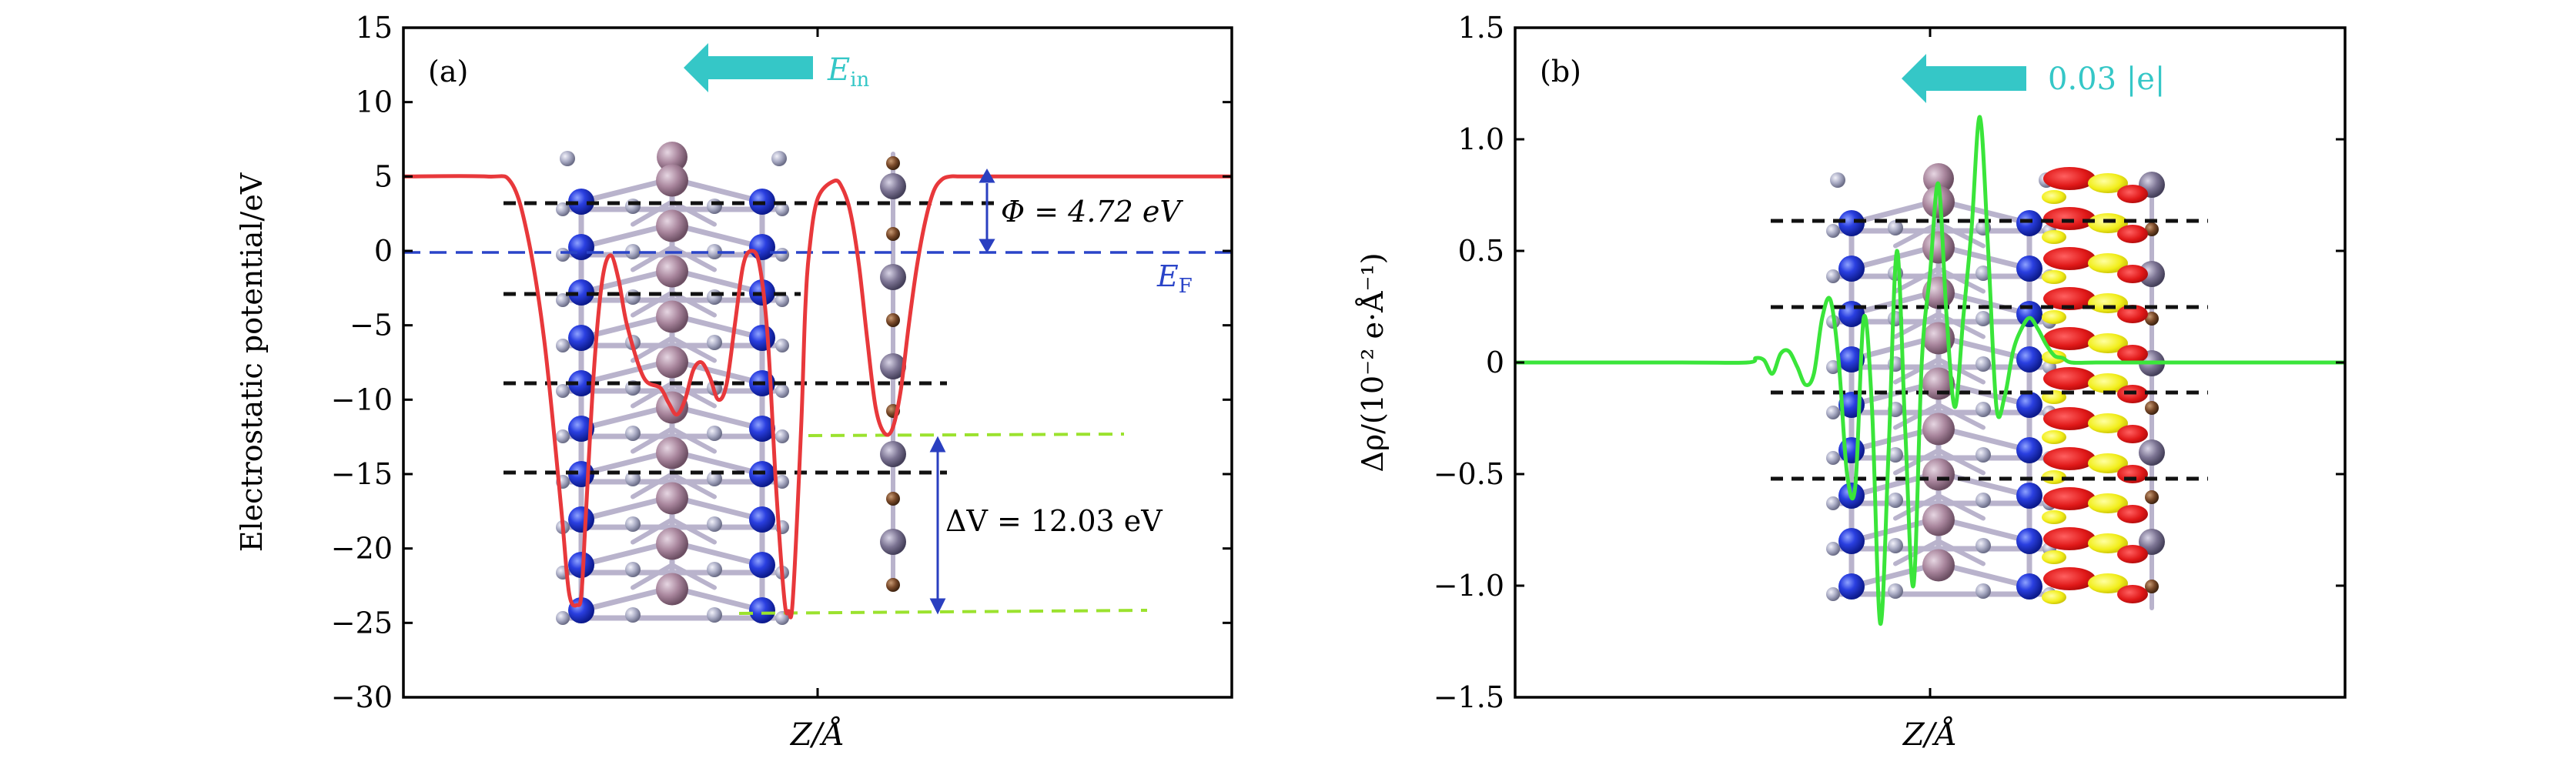 This screenshot has width=2576, height=765. I want to click on y-tick-label: −10, so click(362, 399).